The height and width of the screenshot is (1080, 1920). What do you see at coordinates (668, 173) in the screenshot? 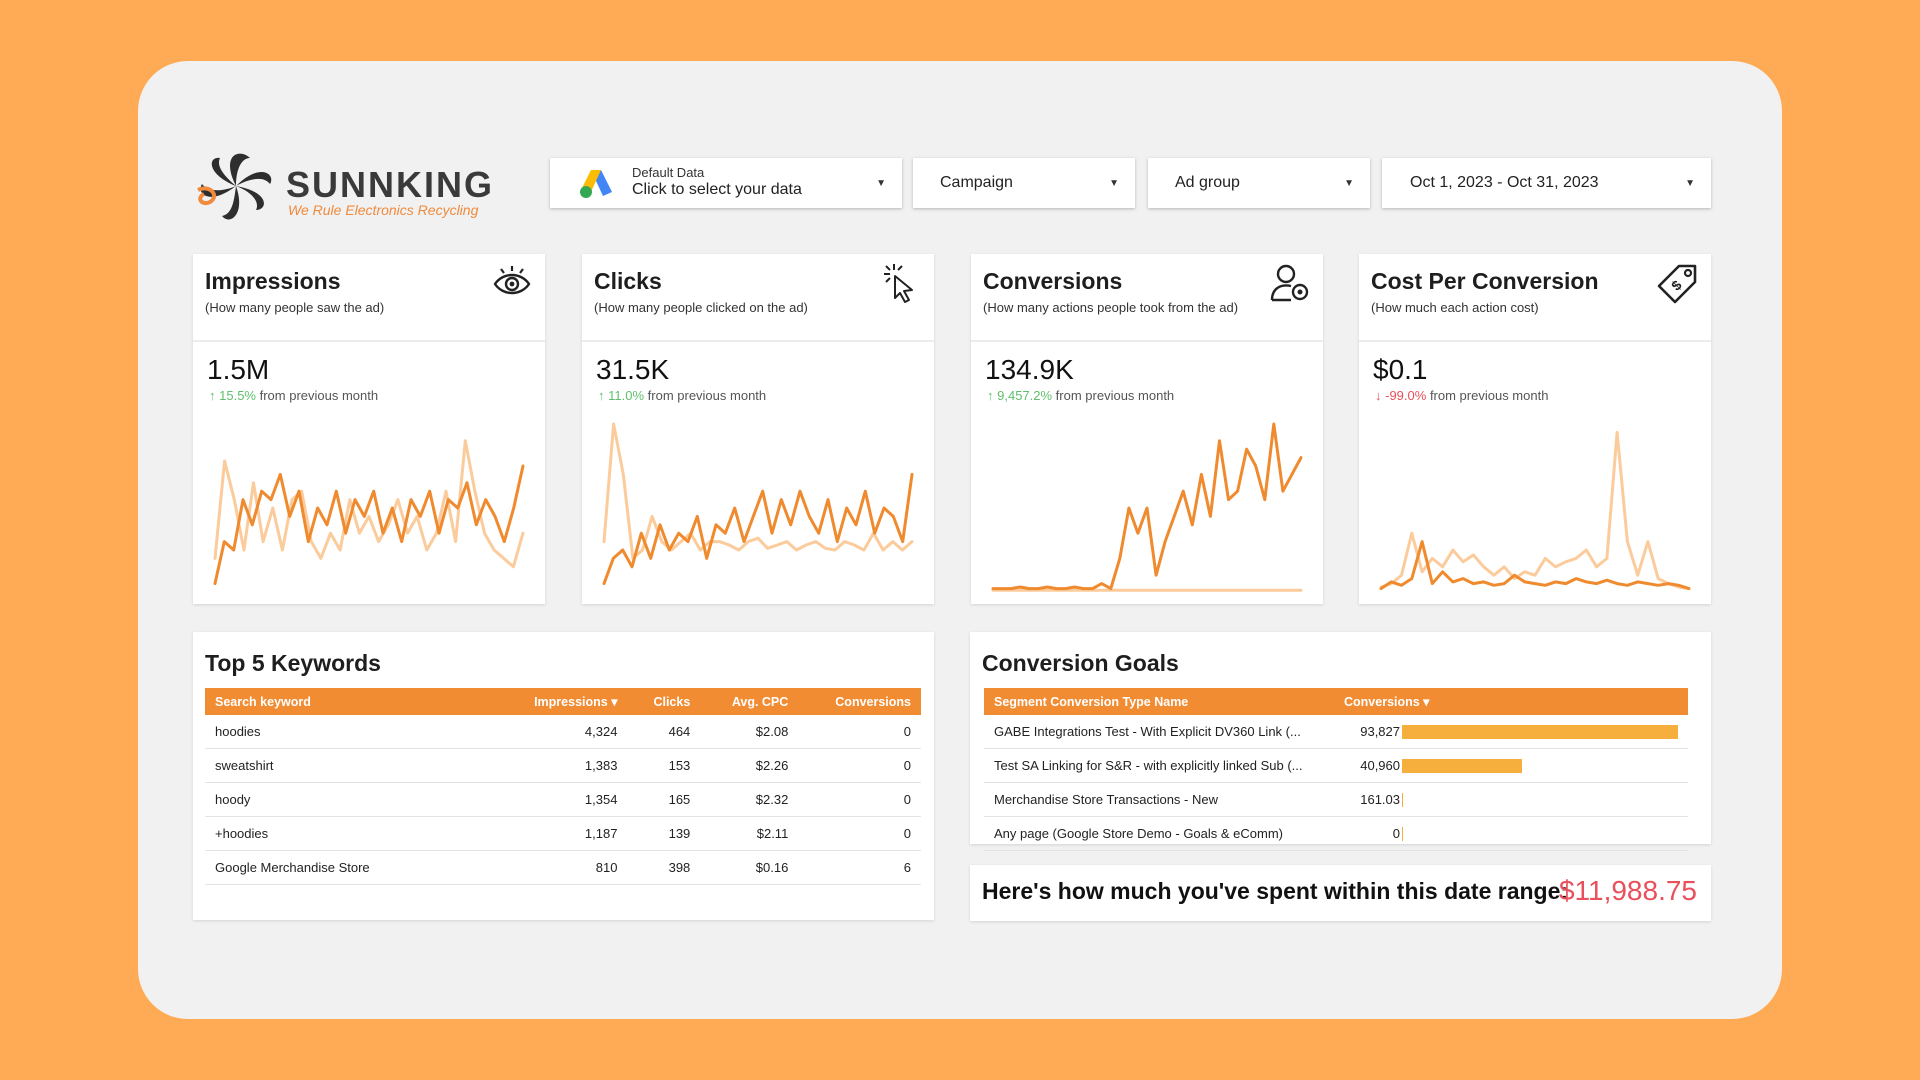
I see `data-source-label: Default Data` at bounding box center [668, 173].